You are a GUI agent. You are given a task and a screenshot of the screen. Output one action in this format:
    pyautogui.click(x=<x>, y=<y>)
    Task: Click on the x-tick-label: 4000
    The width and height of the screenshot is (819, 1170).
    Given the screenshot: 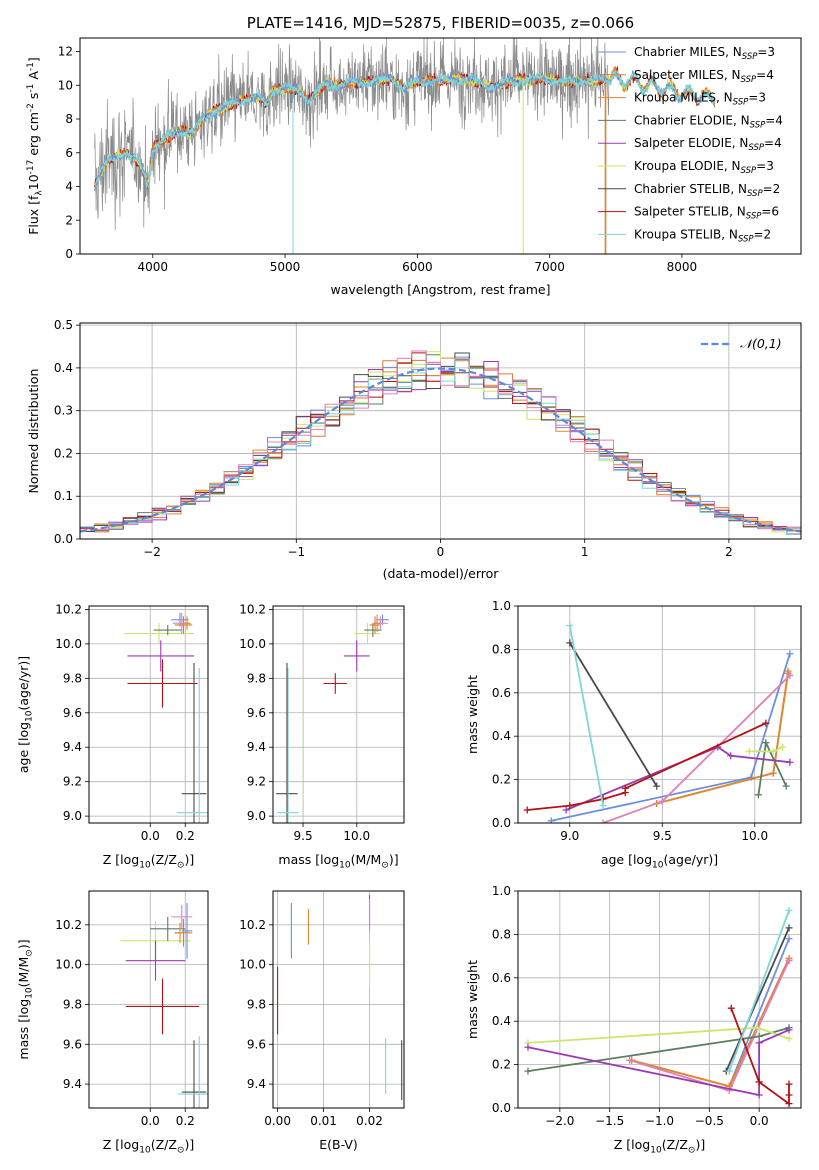 What is the action you would take?
    pyautogui.click(x=152, y=267)
    